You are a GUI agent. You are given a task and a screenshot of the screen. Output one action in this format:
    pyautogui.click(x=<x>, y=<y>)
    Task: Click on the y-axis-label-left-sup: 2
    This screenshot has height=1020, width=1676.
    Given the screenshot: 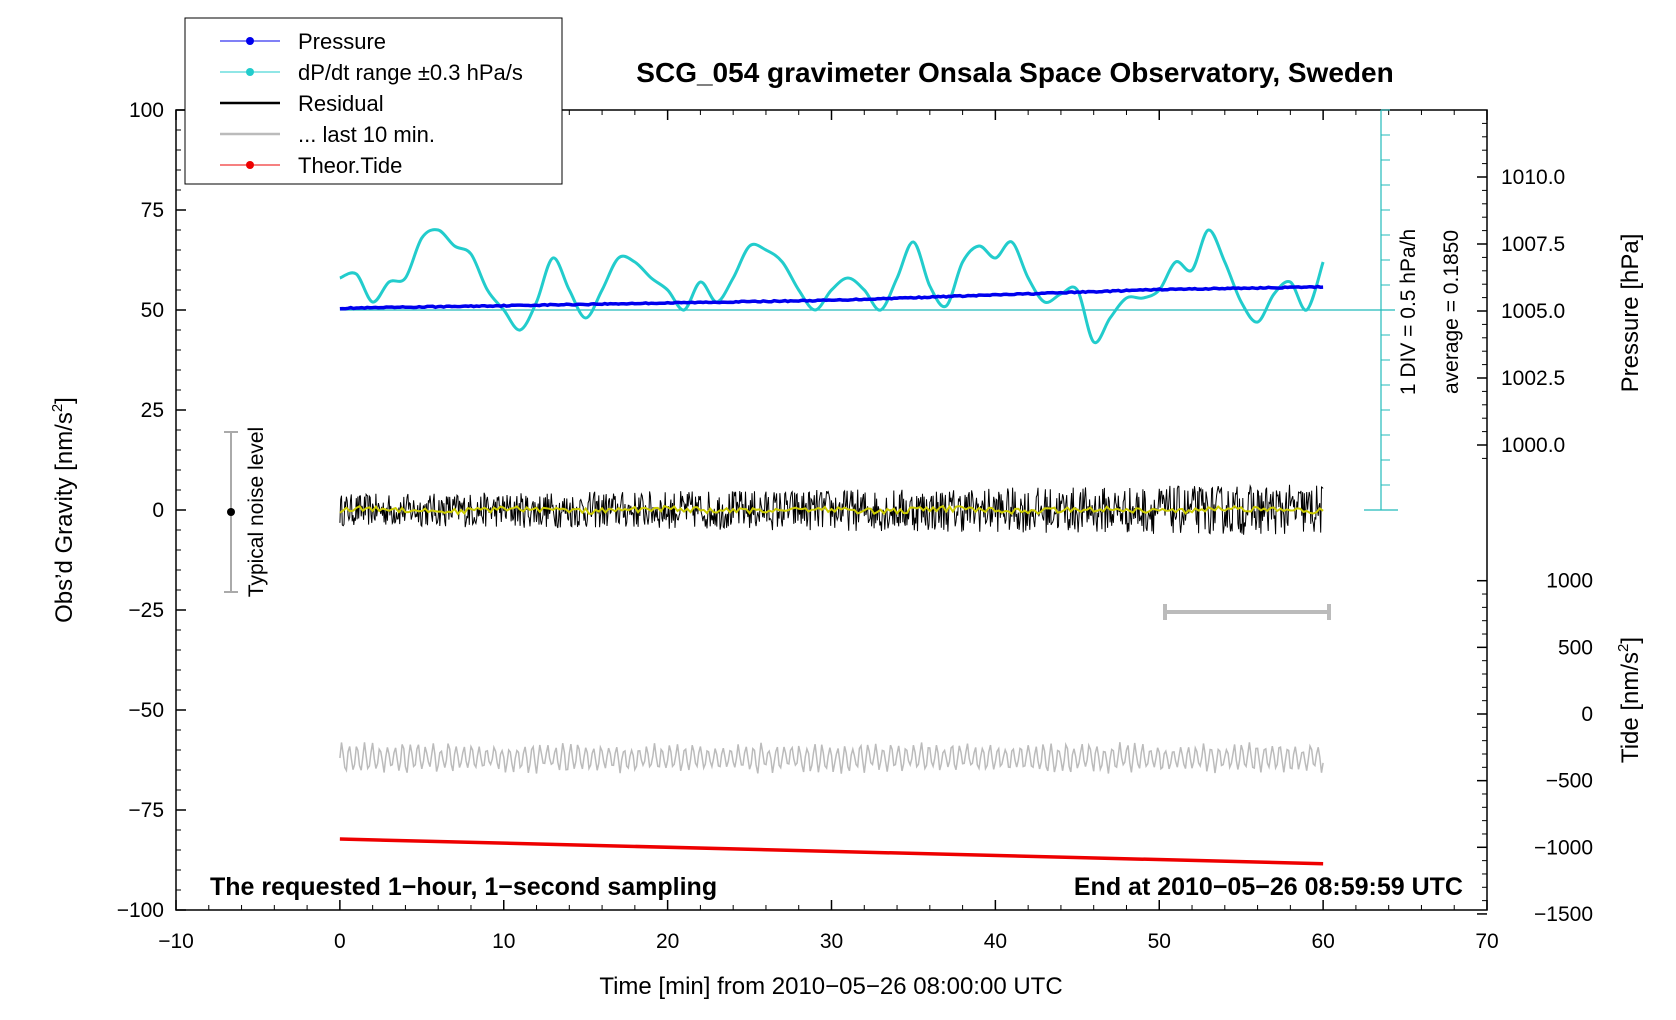 What is the action you would take?
    pyautogui.click(x=57, y=408)
    